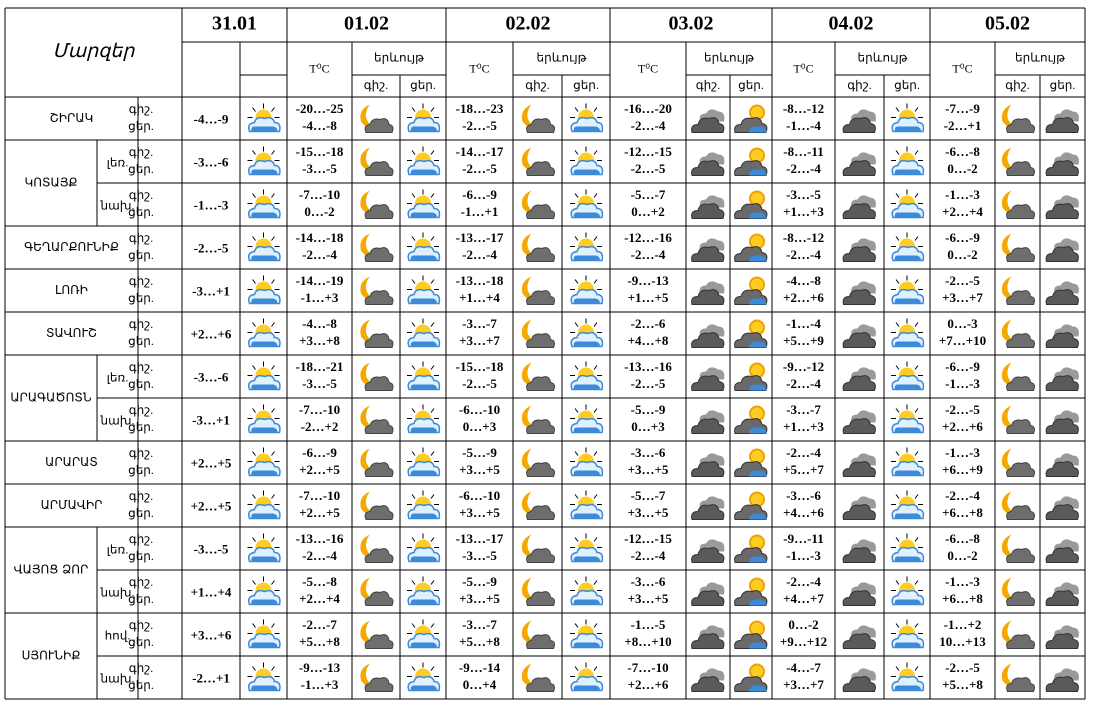  I want to click on temperature-day: +2…+4, so click(962, 211).